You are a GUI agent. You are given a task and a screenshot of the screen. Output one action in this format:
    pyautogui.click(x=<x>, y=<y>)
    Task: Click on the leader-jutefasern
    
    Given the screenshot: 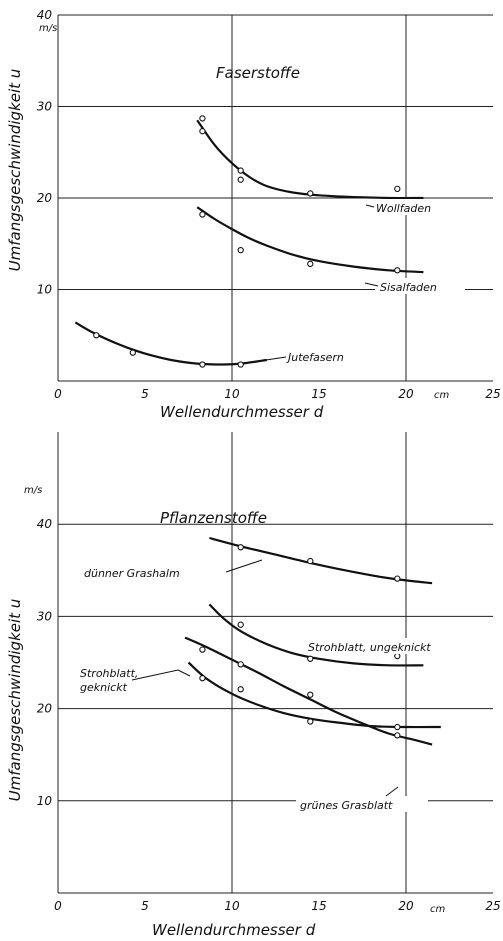 What is the action you would take?
    pyautogui.click(x=276, y=358)
    